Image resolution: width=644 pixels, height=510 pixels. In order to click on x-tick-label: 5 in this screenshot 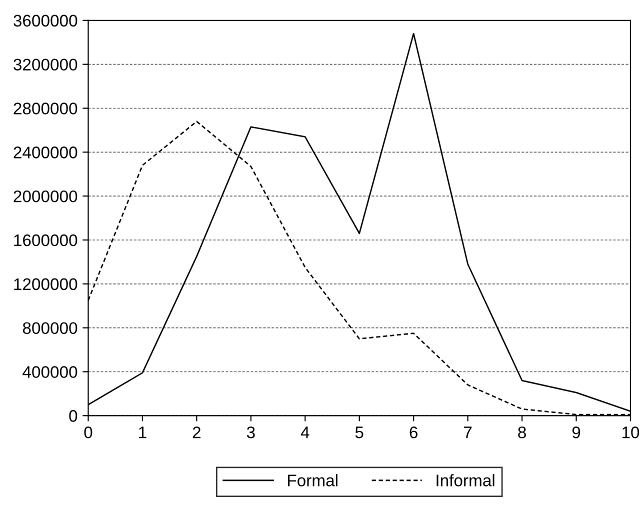, I will do `click(359, 432)`.